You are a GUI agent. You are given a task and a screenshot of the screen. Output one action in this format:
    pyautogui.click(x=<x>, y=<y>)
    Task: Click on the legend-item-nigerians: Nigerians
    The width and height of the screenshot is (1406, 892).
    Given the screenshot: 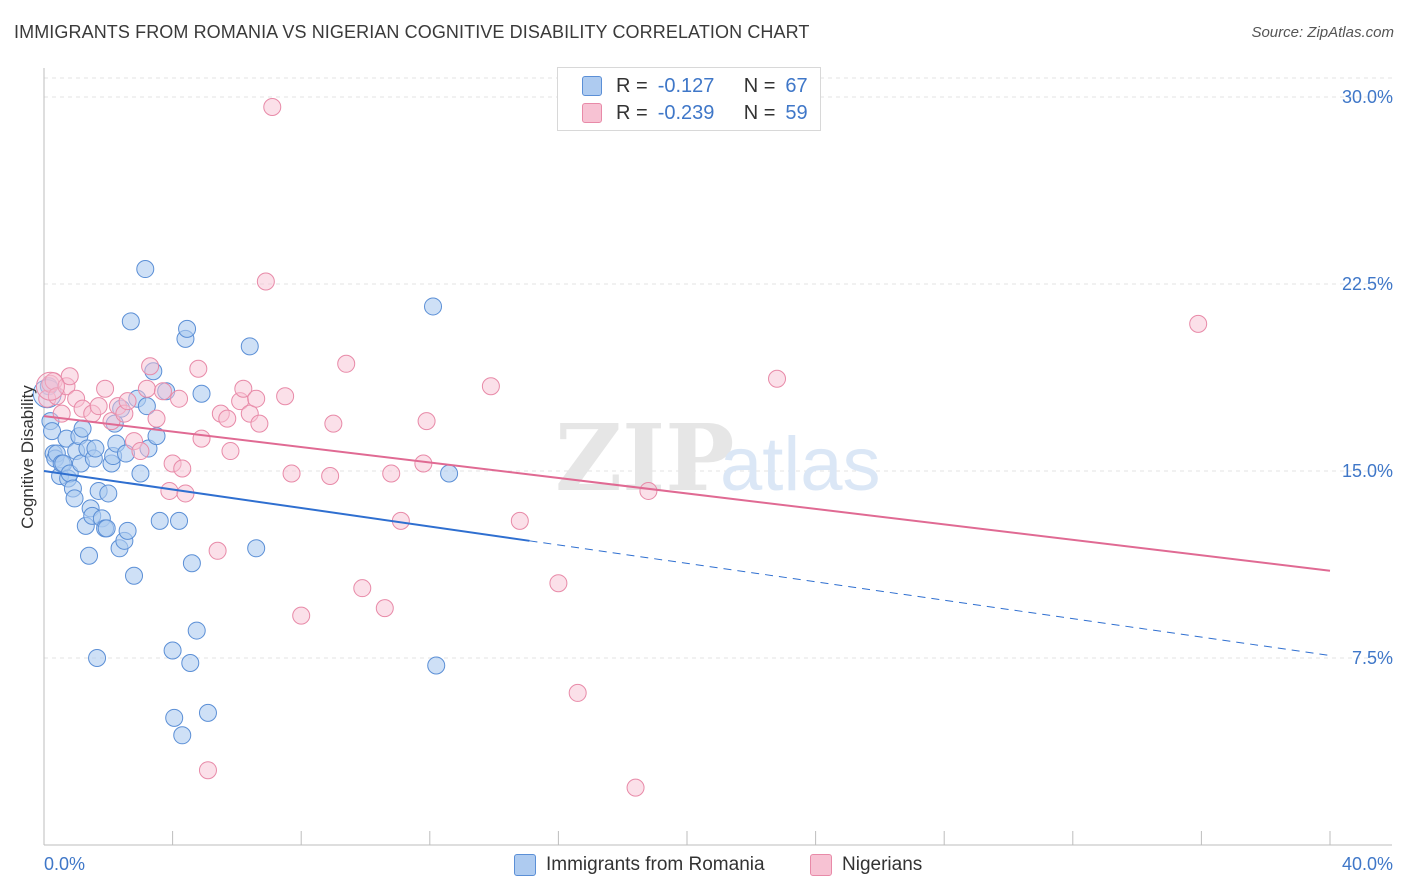 What is the action you would take?
    pyautogui.click(x=866, y=865)
    